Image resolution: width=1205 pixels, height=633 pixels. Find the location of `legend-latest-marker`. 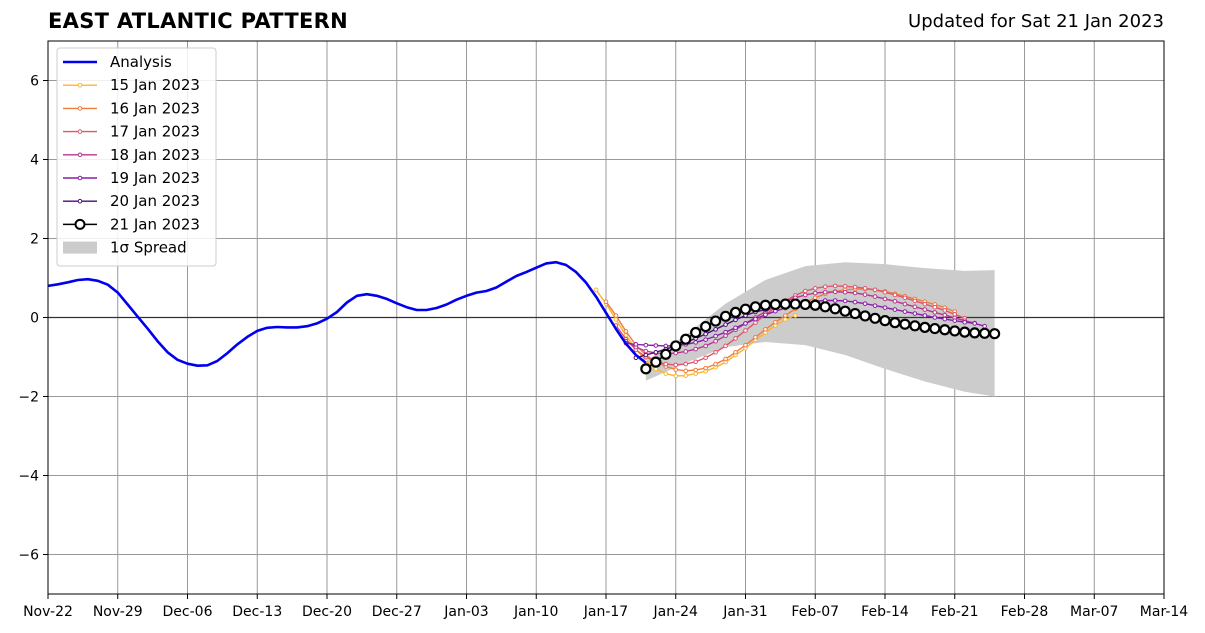

legend-latest-marker is located at coordinates (80, 224).